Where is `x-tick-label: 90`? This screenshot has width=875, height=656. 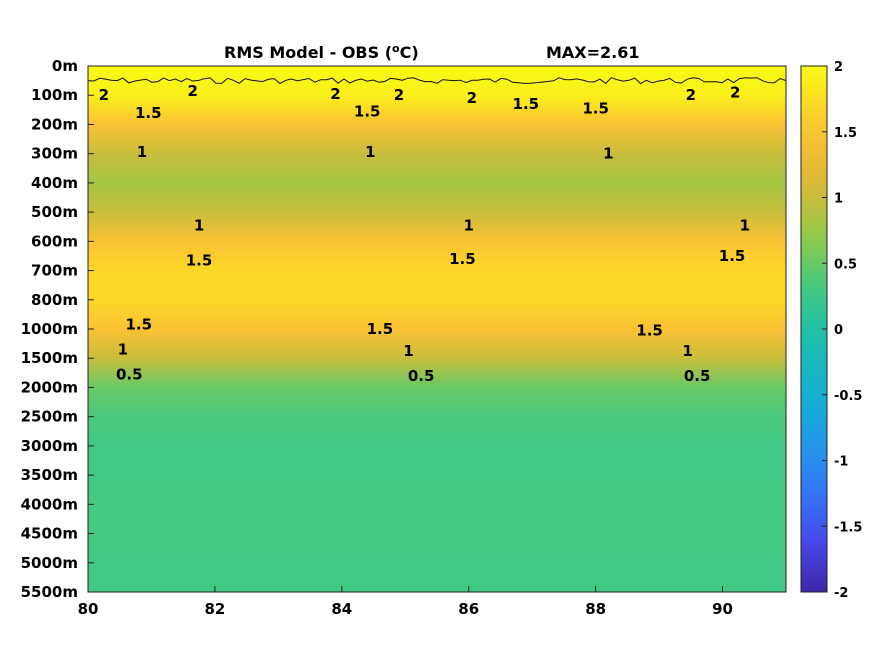 x-tick-label: 90 is located at coordinates (722, 609).